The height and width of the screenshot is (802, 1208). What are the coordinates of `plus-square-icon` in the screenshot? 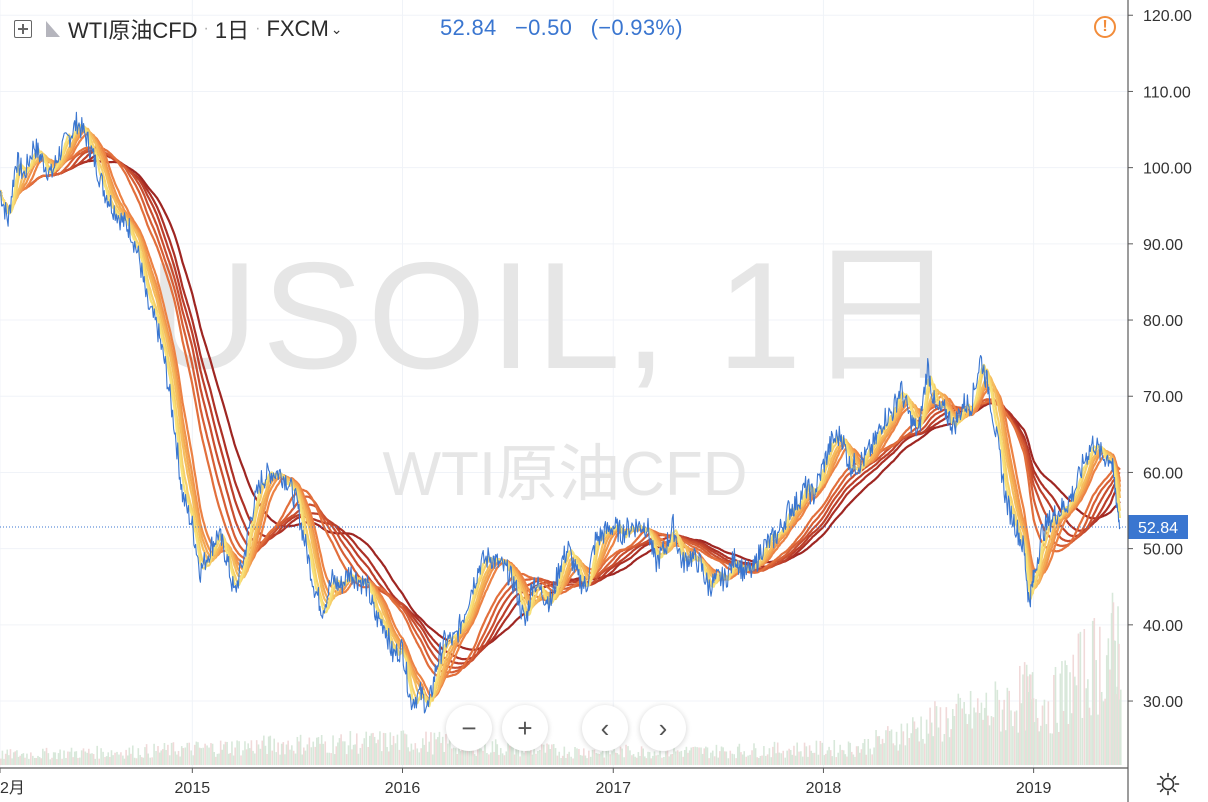 It's located at (23, 29).